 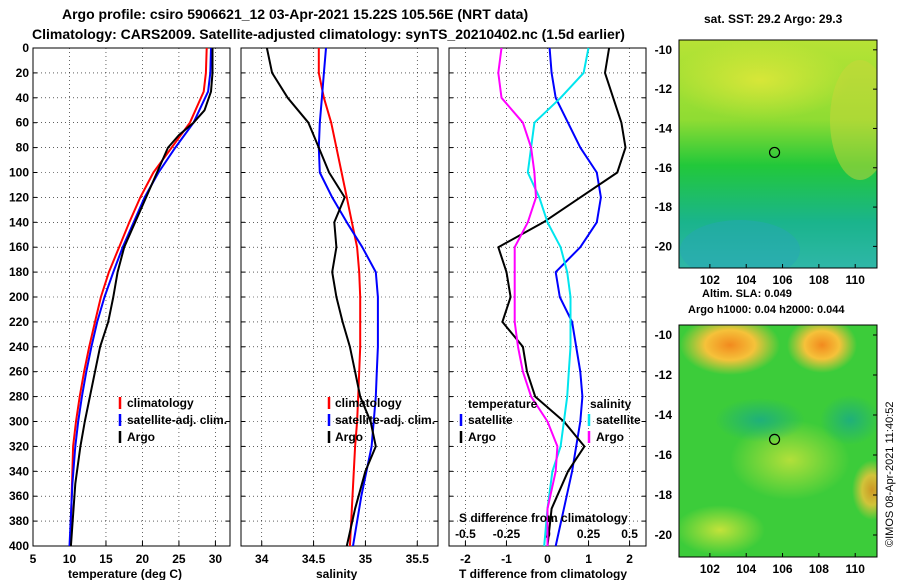 I want to click on sla-low-mid, so click(x=760, y=420).